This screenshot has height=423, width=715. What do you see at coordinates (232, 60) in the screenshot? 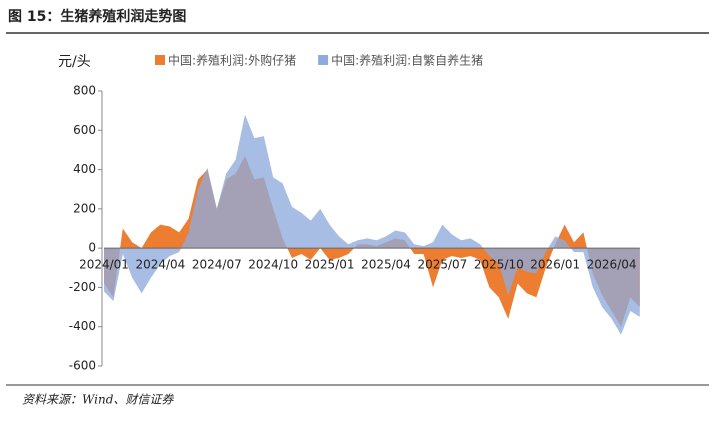
I see `legend-label: 中国:养殖利润:外购仔猪` at bounding box center [232, 60].